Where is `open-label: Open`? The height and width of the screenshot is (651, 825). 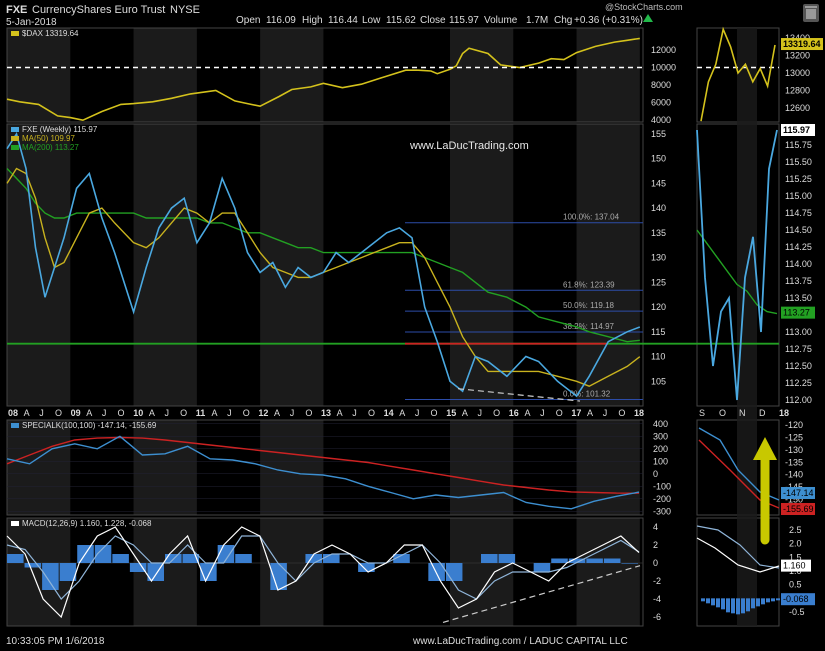 open-label: Open is located at coordinates (248, 20).